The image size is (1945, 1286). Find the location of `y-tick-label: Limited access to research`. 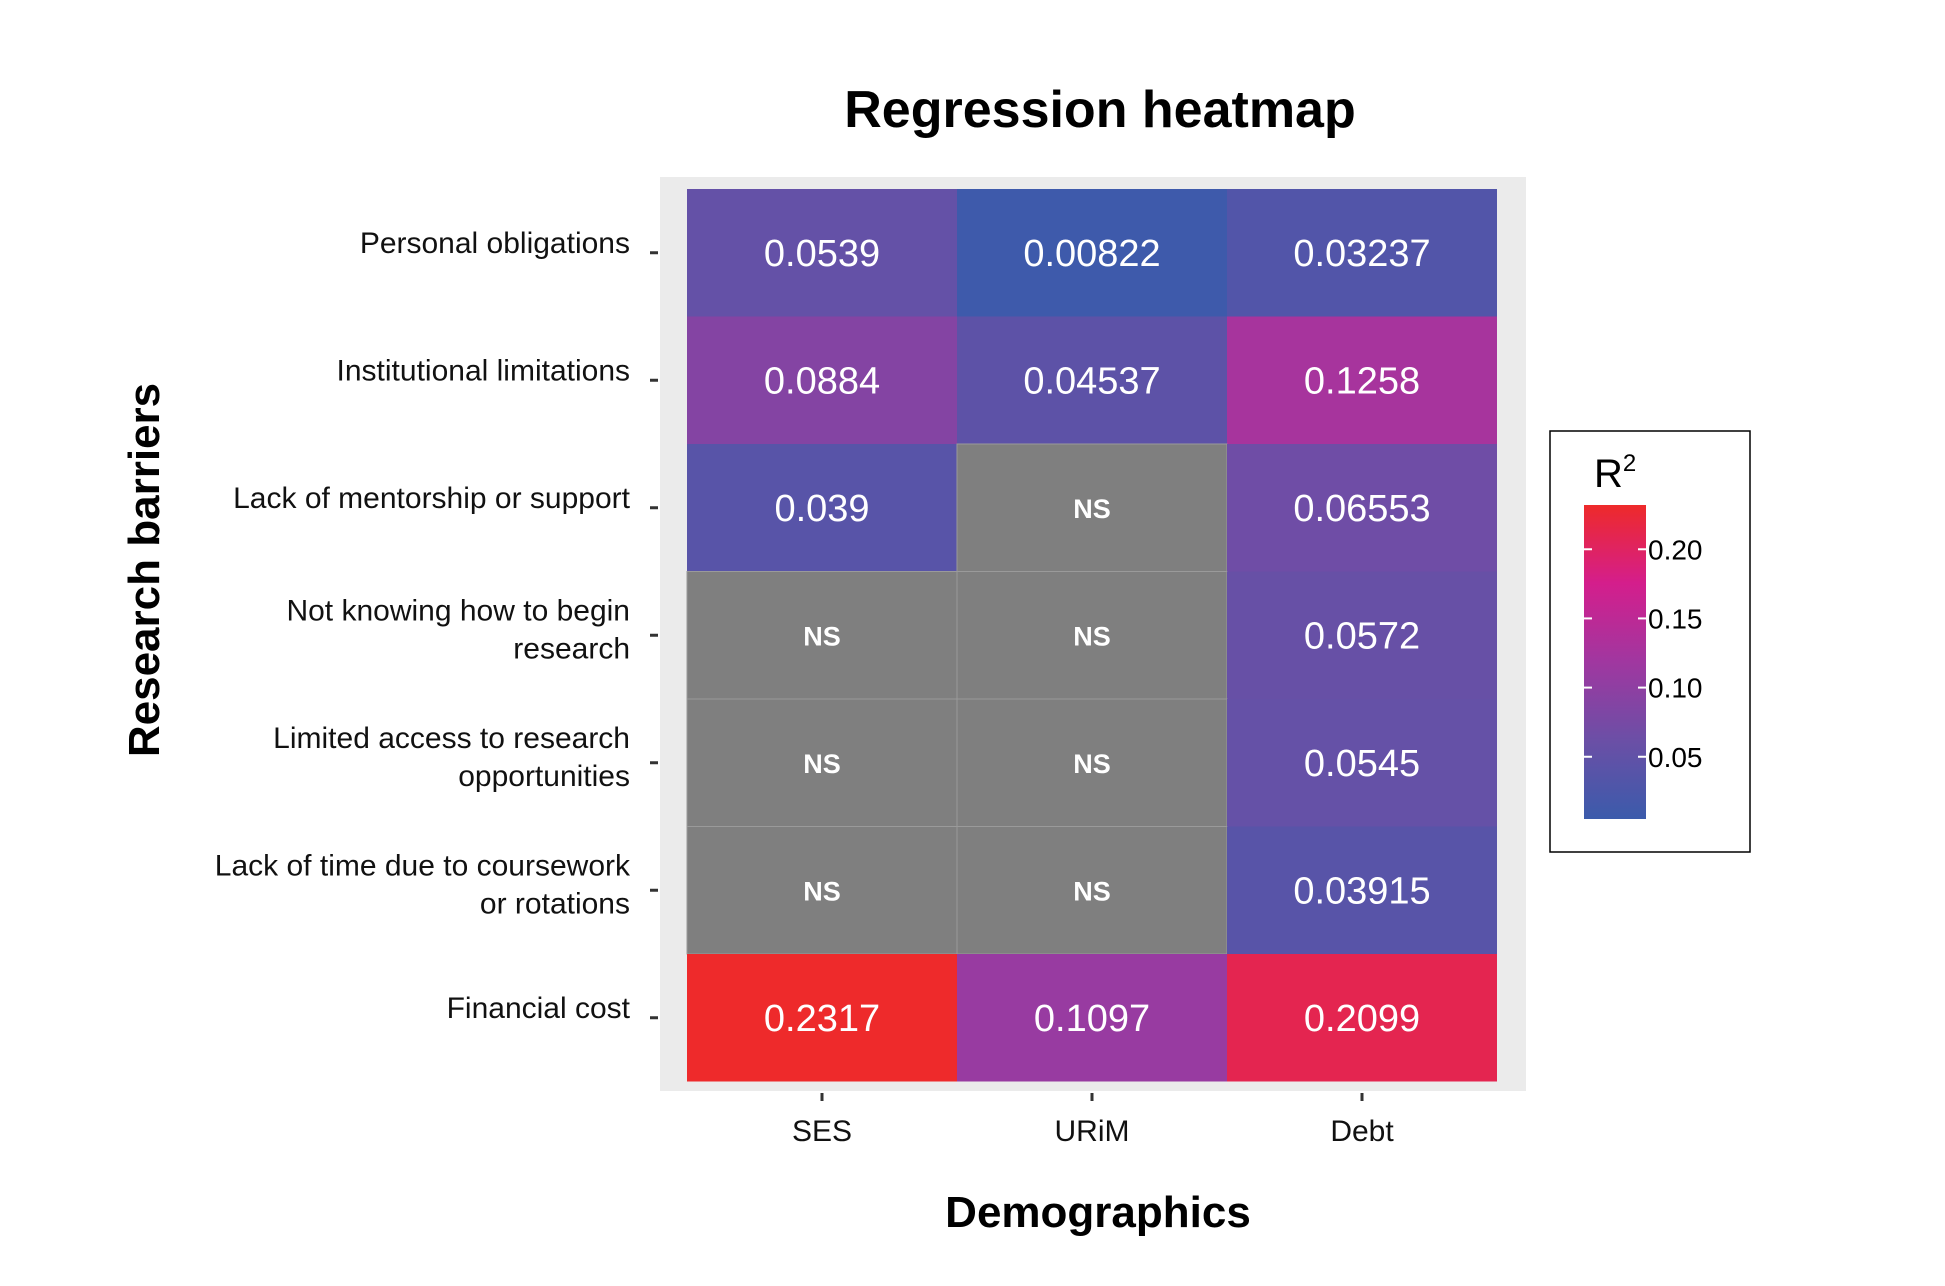

y-tick-label: Limited access to research is located at coordinates (451, 738).